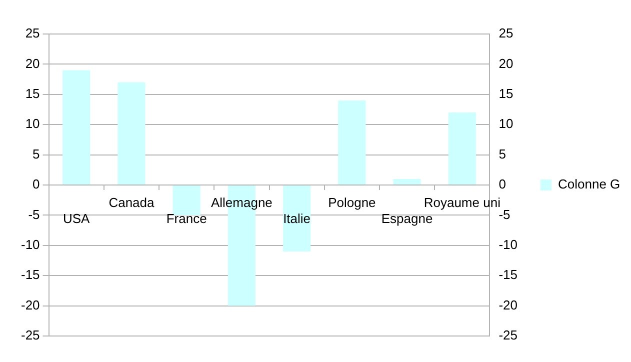 The image size is (631, 362). What do you see at coordinates (502, 184) in the screenshot?
I see `y2-tick-label: 0` at bounding box center [502, 184].